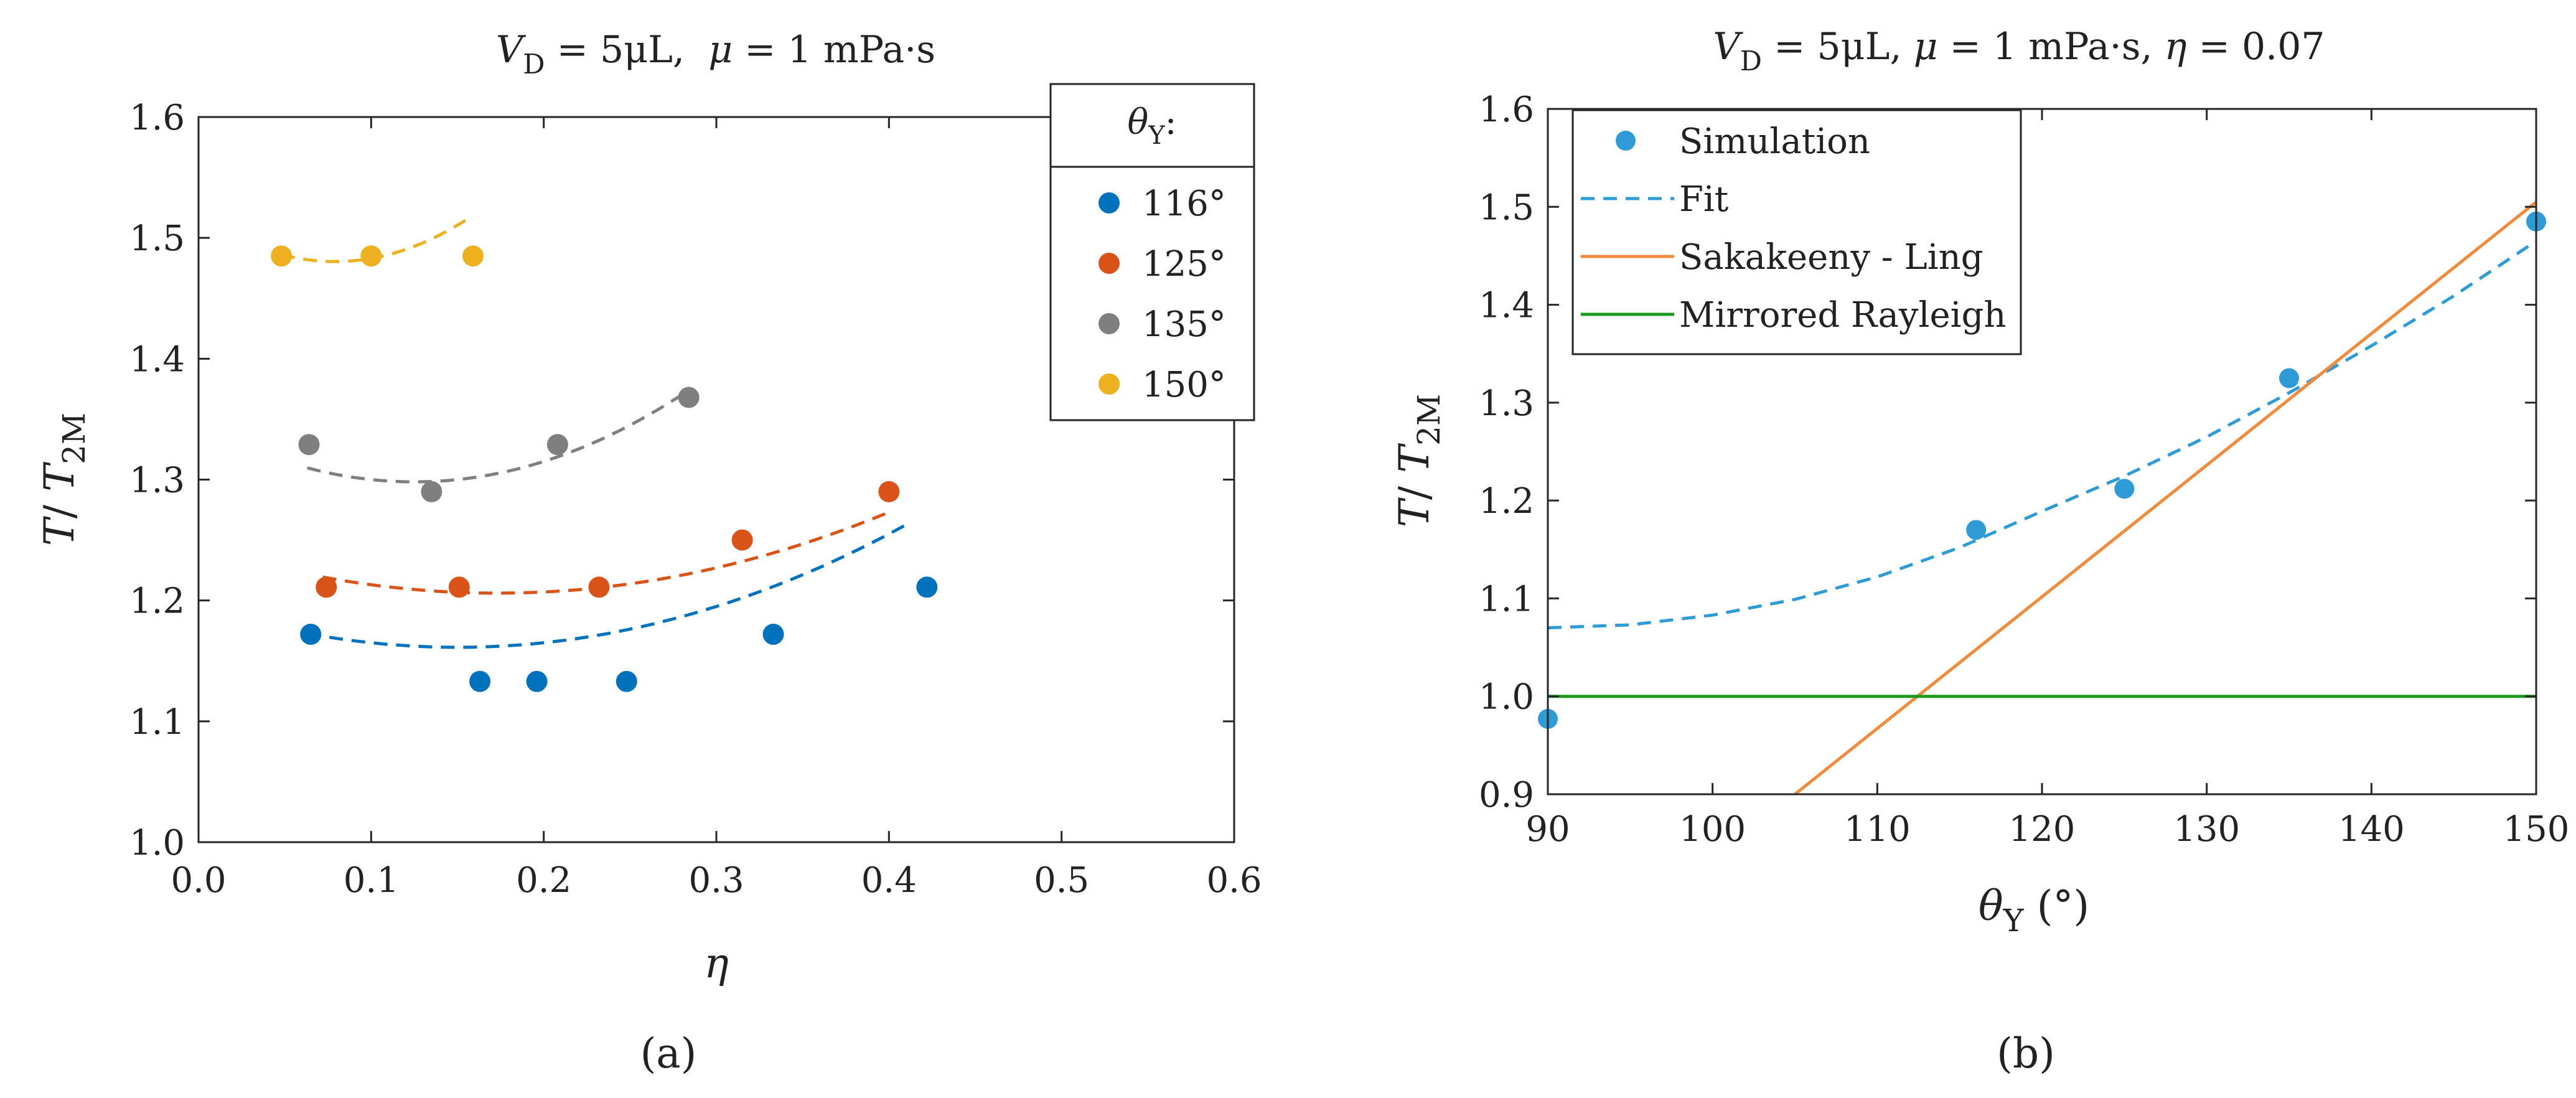 The height and width of the screenshot is (1098, 2576). What do you see at coordinates (1626, 141) in the screenshot?
I see `chart-b-legend-marker` at bounding box center [1626, 141].